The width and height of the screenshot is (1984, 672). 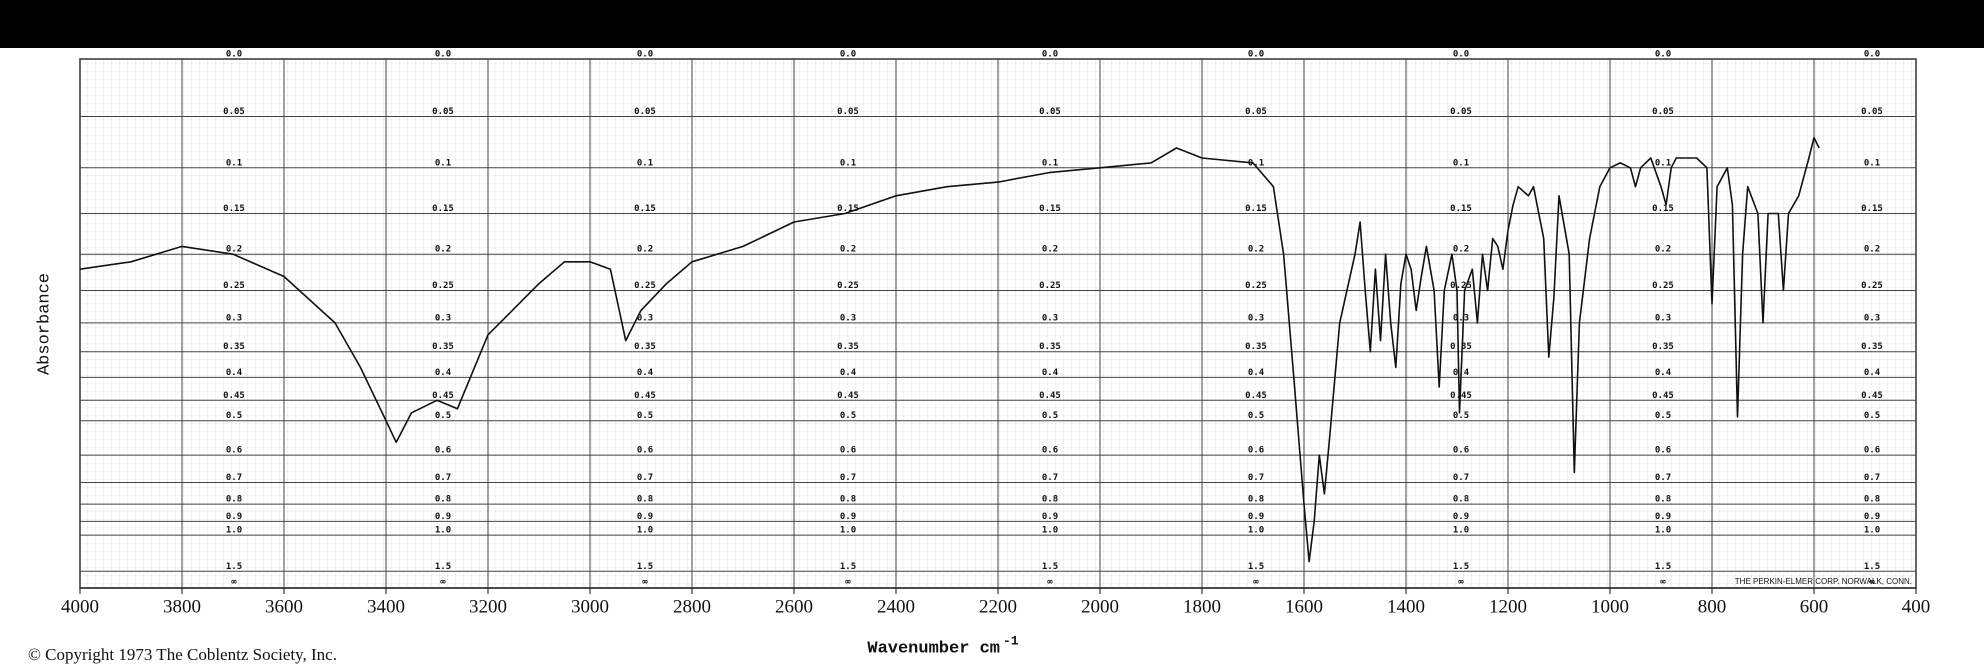 I want to click on x-tick-label: 2600, so click(x=794, y=606).